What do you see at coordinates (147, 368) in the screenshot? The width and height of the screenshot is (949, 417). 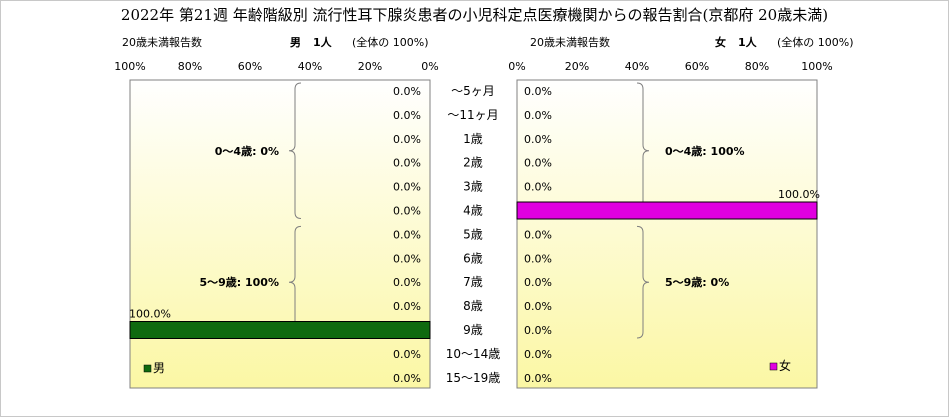 I see `male-legend-swatch` at bounding box center [147, 368].